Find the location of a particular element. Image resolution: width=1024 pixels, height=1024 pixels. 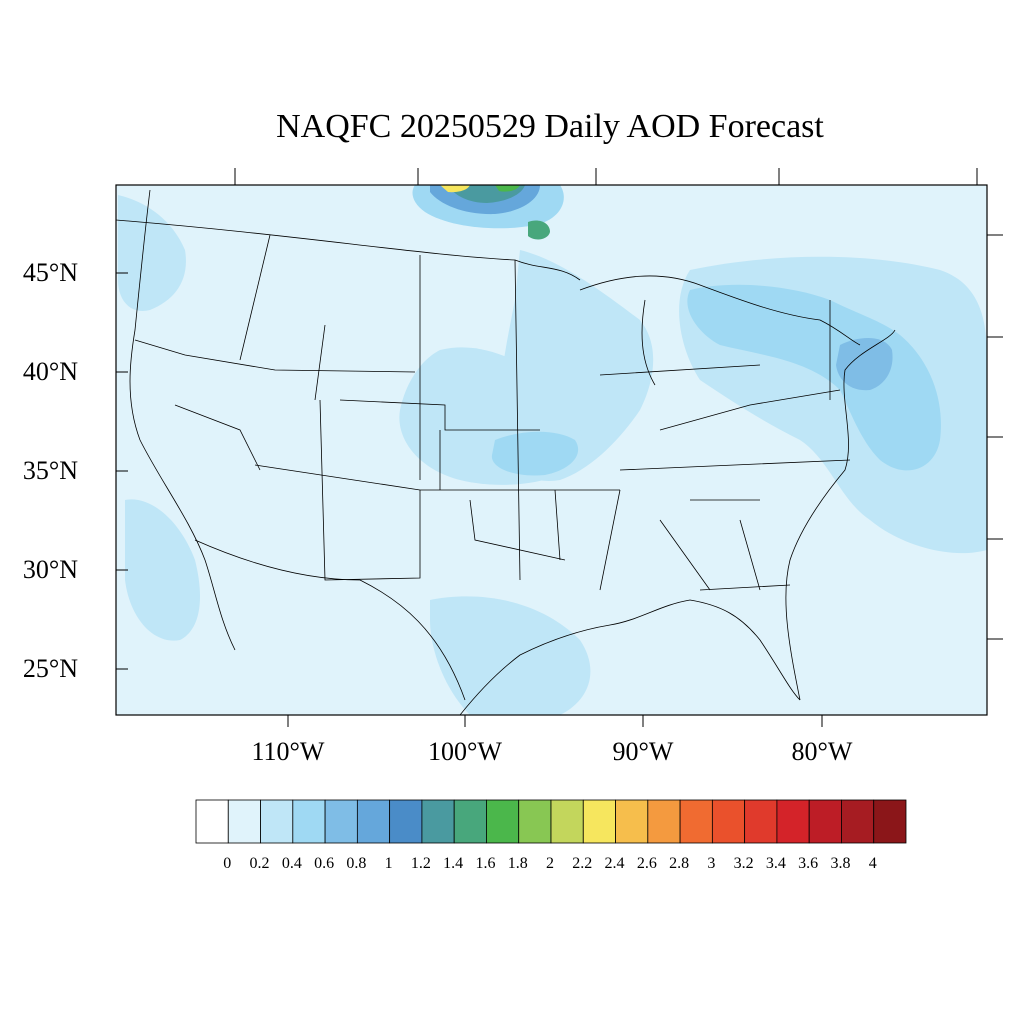

colorbar-tick-label: 0.2 is located at coordinates (259, 863).